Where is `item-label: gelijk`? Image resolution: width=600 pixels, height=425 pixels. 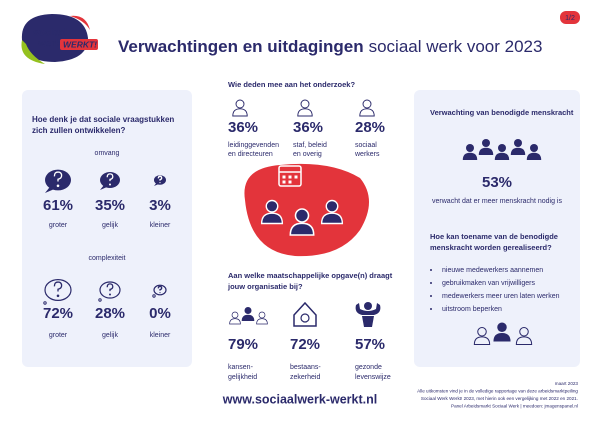
item-label: gelijk is located at coordinates (110, 225).